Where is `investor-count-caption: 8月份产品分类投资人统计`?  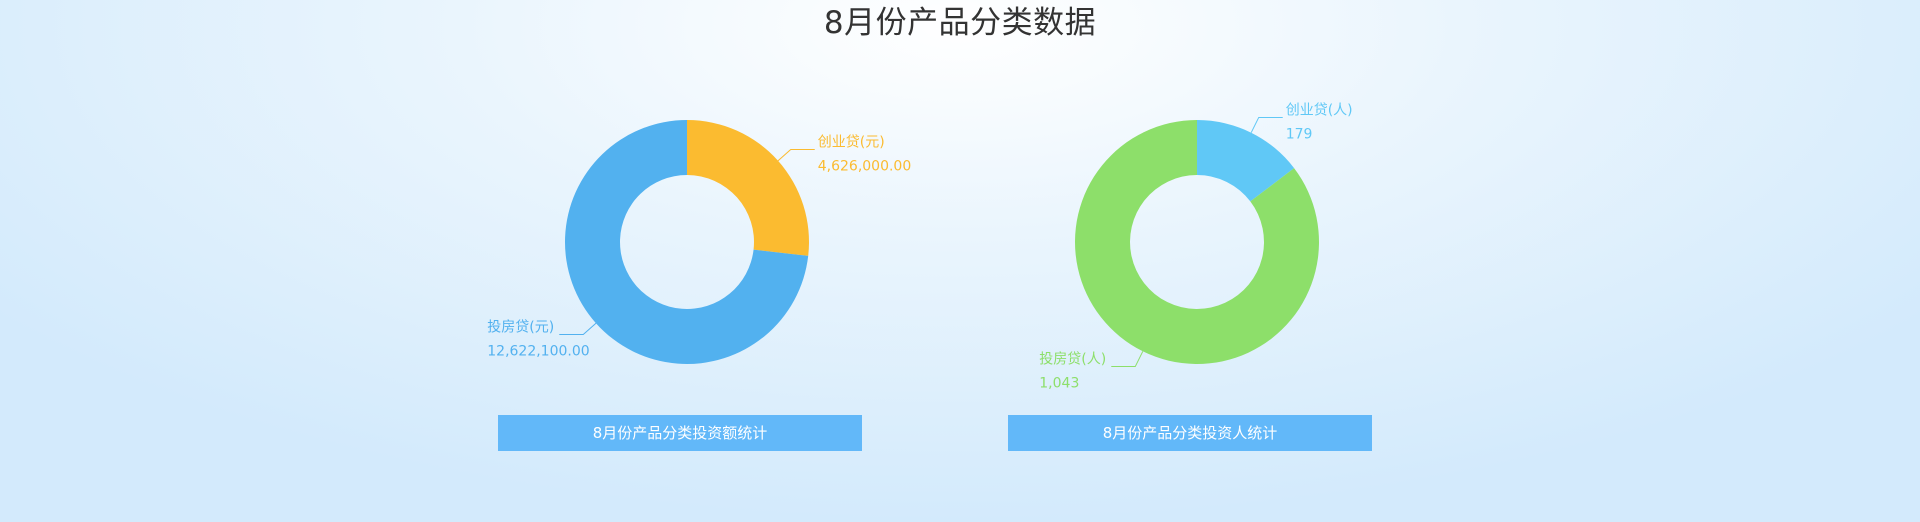
investor-count-caption: 8月份产品分类投资人统计 is located at coordinates (1190, 433).